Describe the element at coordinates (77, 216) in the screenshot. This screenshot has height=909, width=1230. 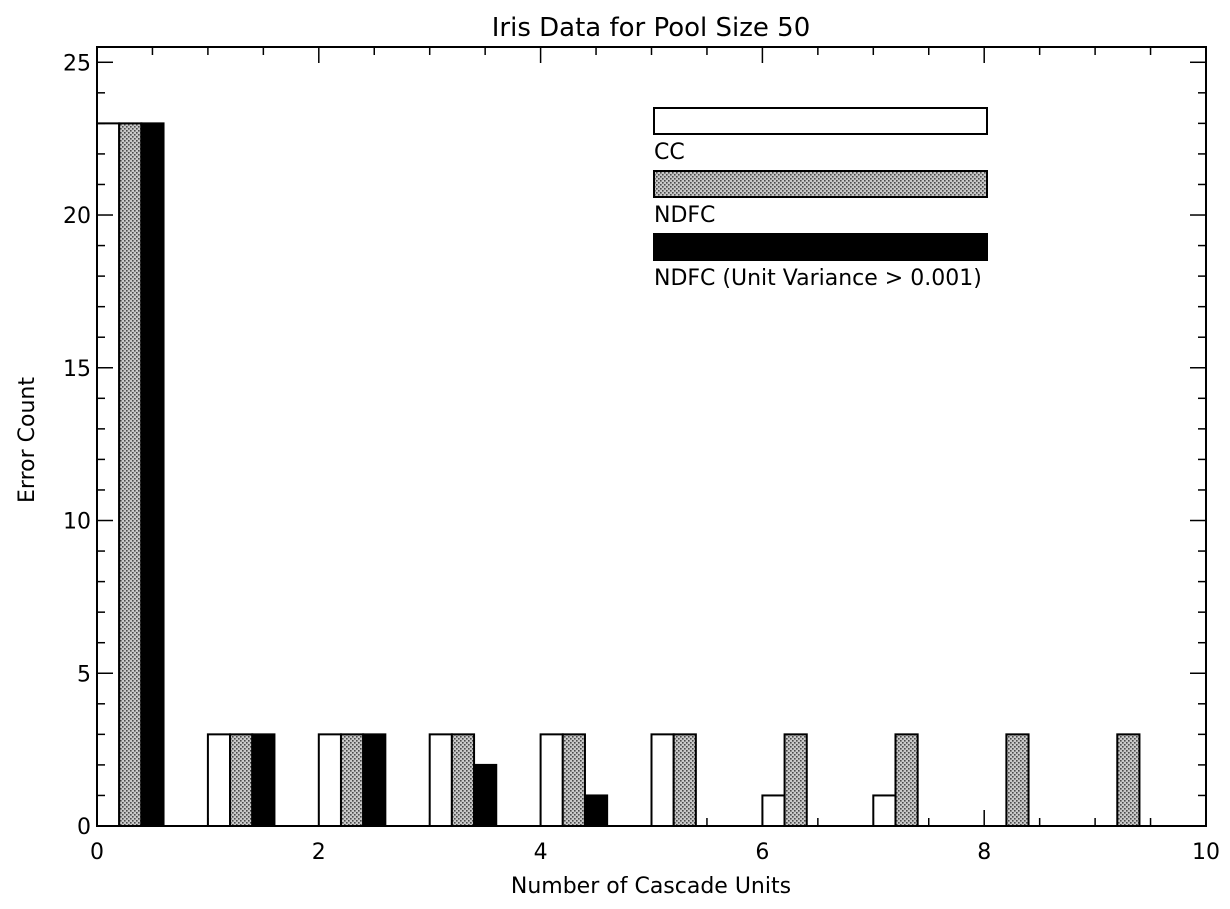
I see `y-tick-label: 20` at that location.